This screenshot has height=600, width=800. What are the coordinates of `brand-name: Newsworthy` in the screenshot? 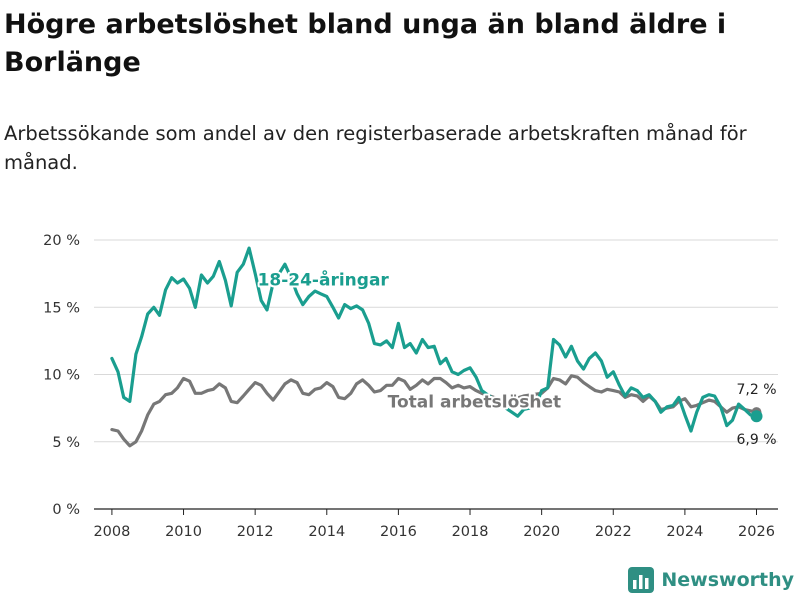 It's located at (727, 580).